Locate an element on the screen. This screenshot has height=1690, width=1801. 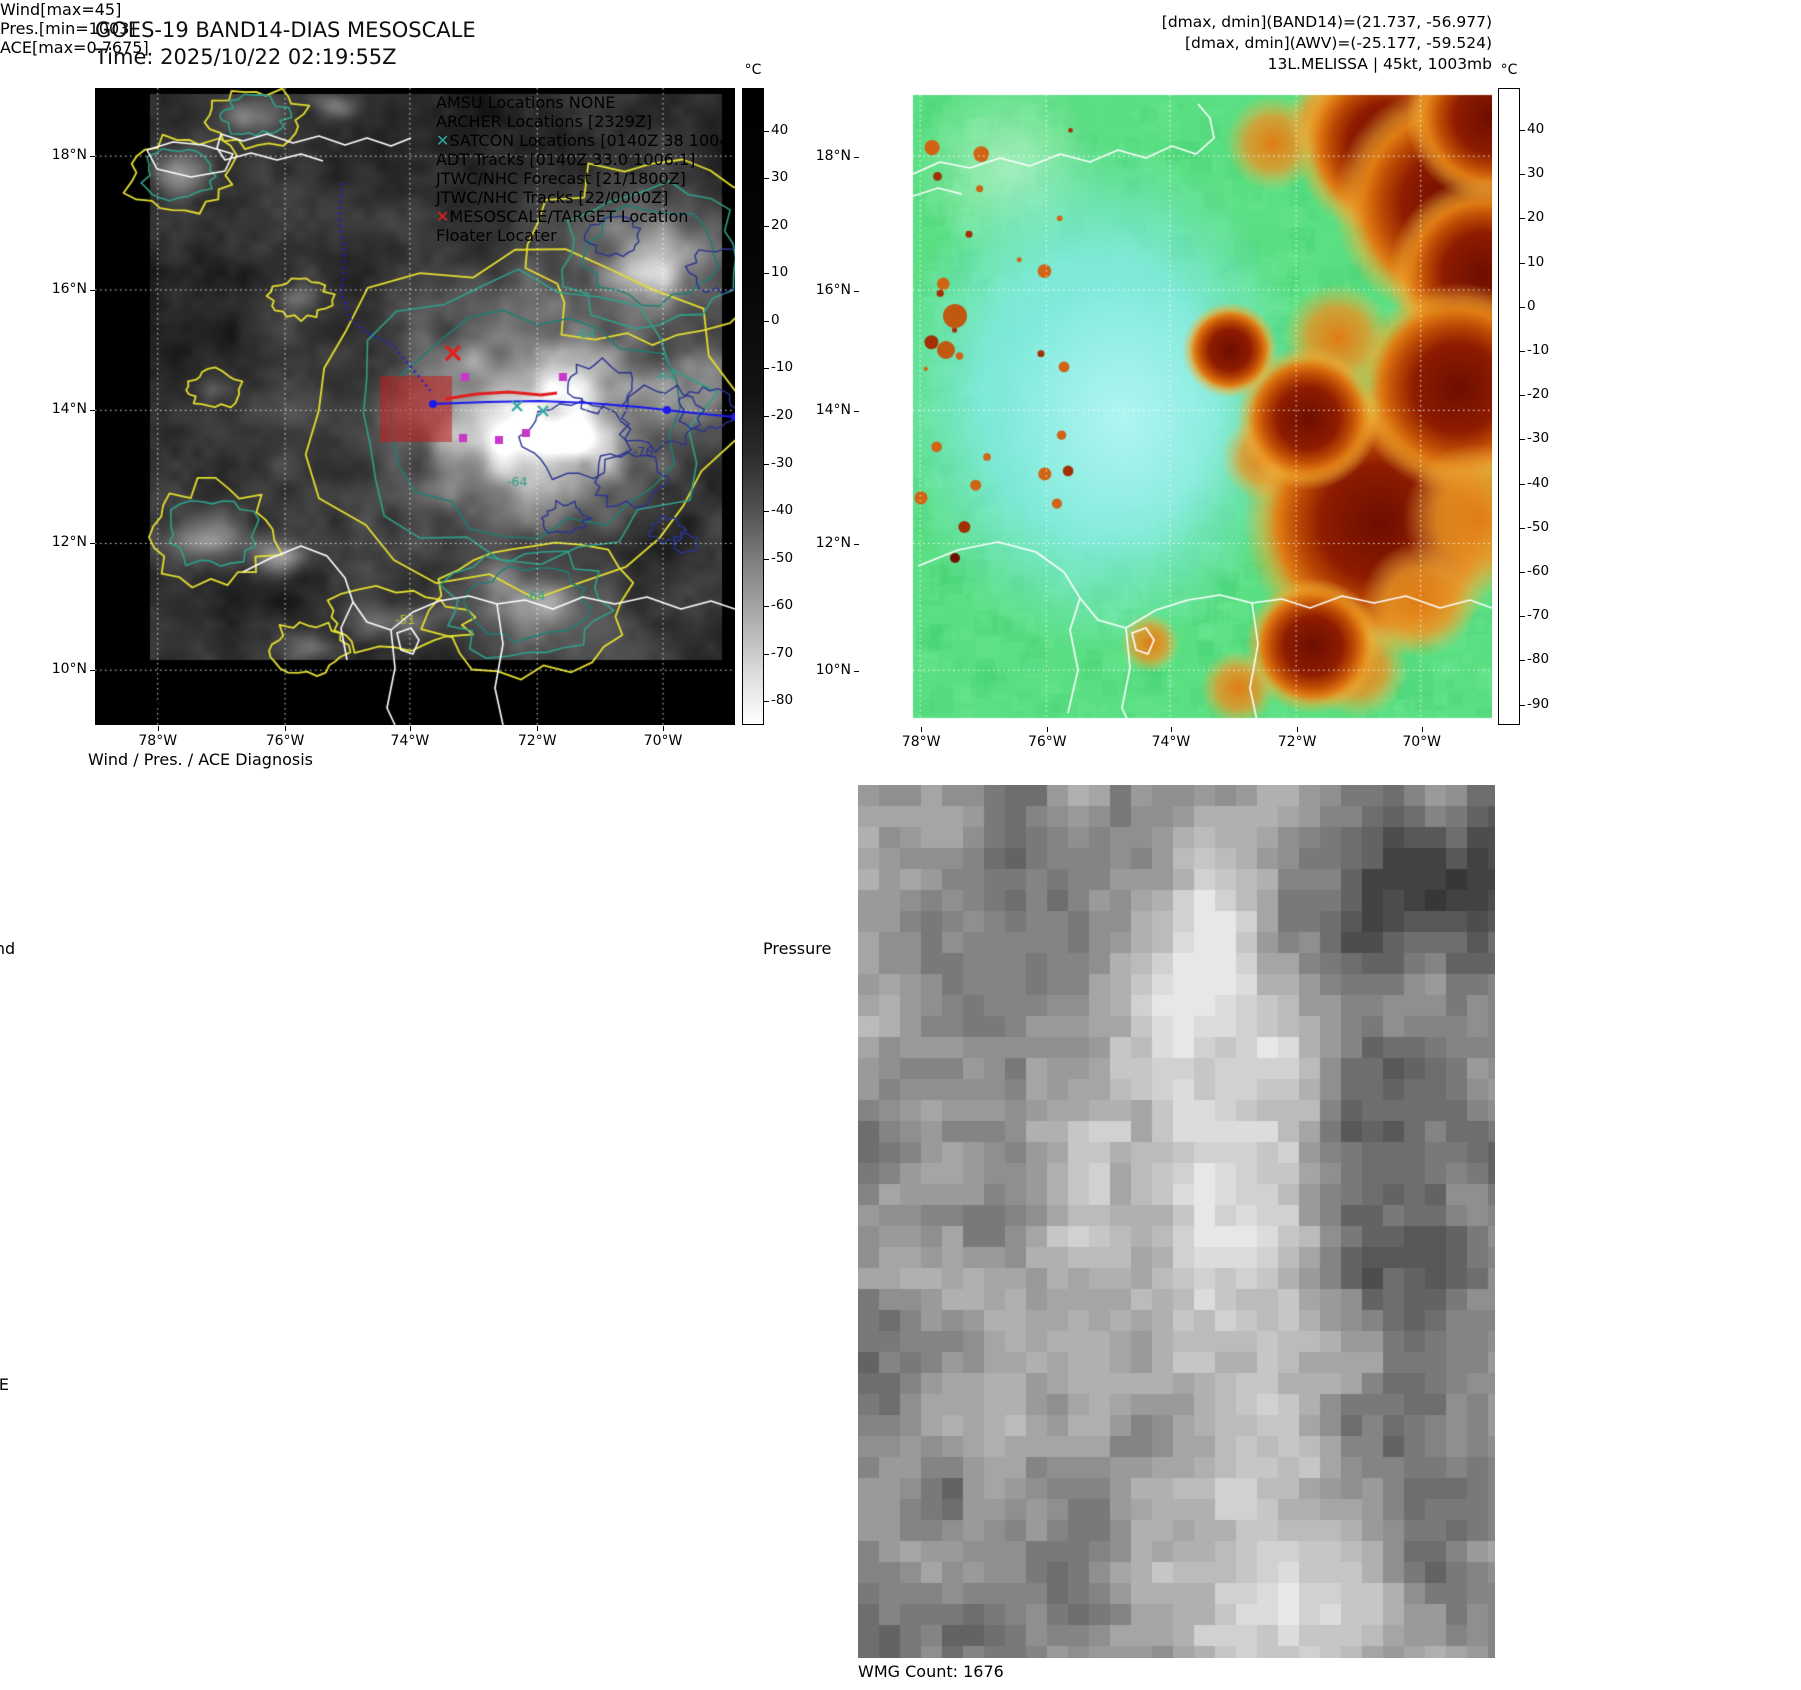
wind-axis-label: Wind is located at coordinates (8, 948).